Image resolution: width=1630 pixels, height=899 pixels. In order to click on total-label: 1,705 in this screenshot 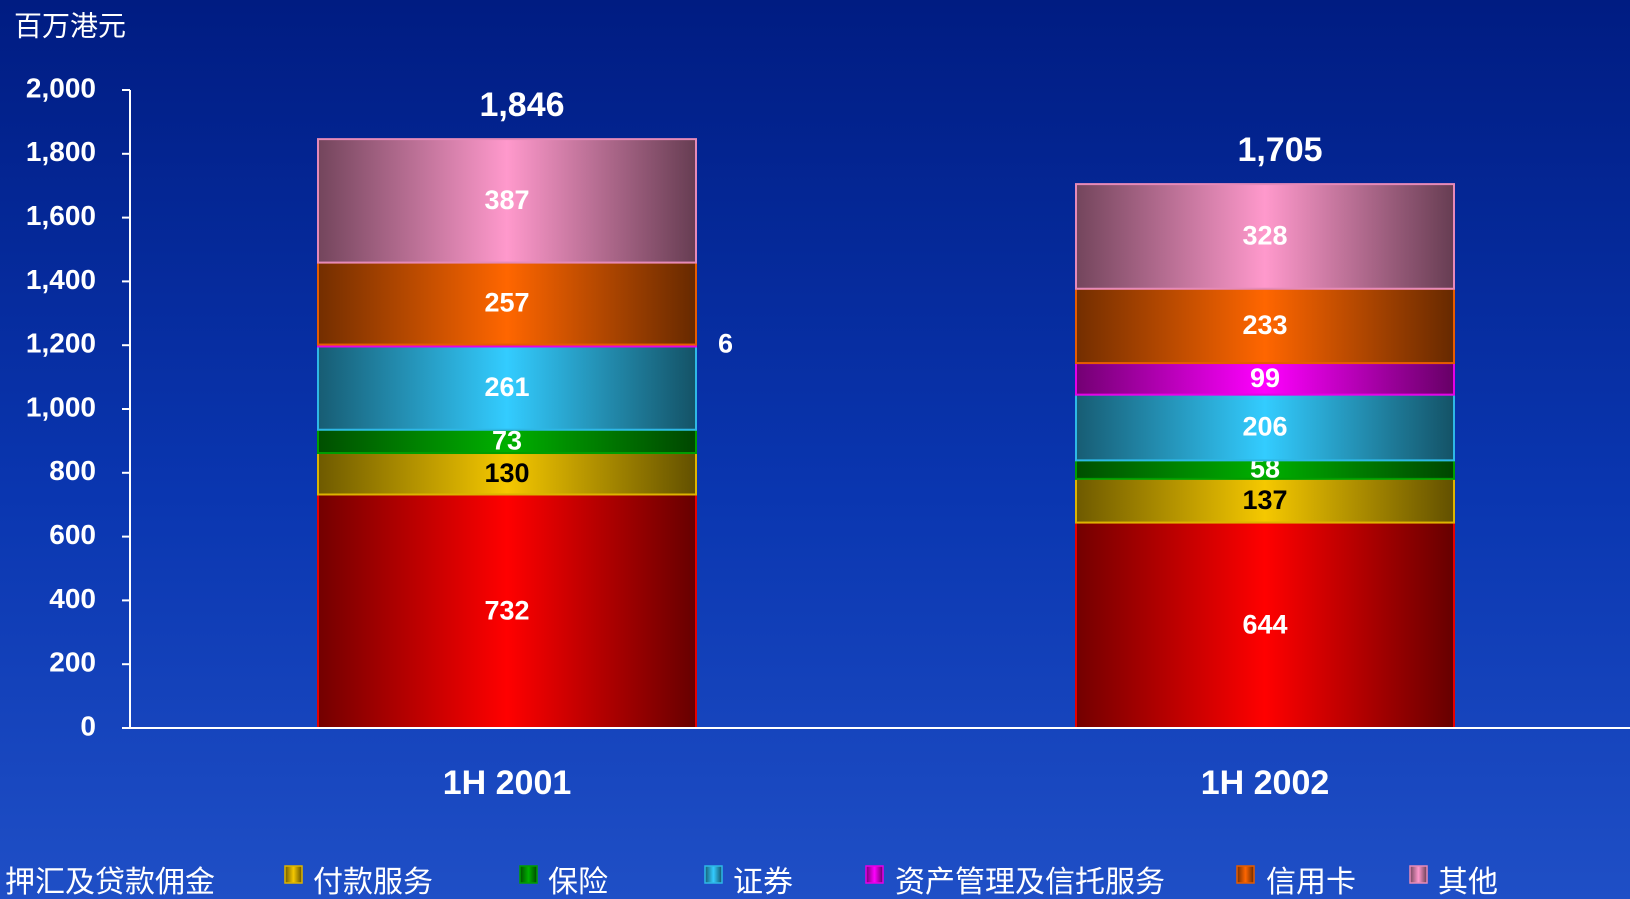, I will do `click(1279, 150)`.